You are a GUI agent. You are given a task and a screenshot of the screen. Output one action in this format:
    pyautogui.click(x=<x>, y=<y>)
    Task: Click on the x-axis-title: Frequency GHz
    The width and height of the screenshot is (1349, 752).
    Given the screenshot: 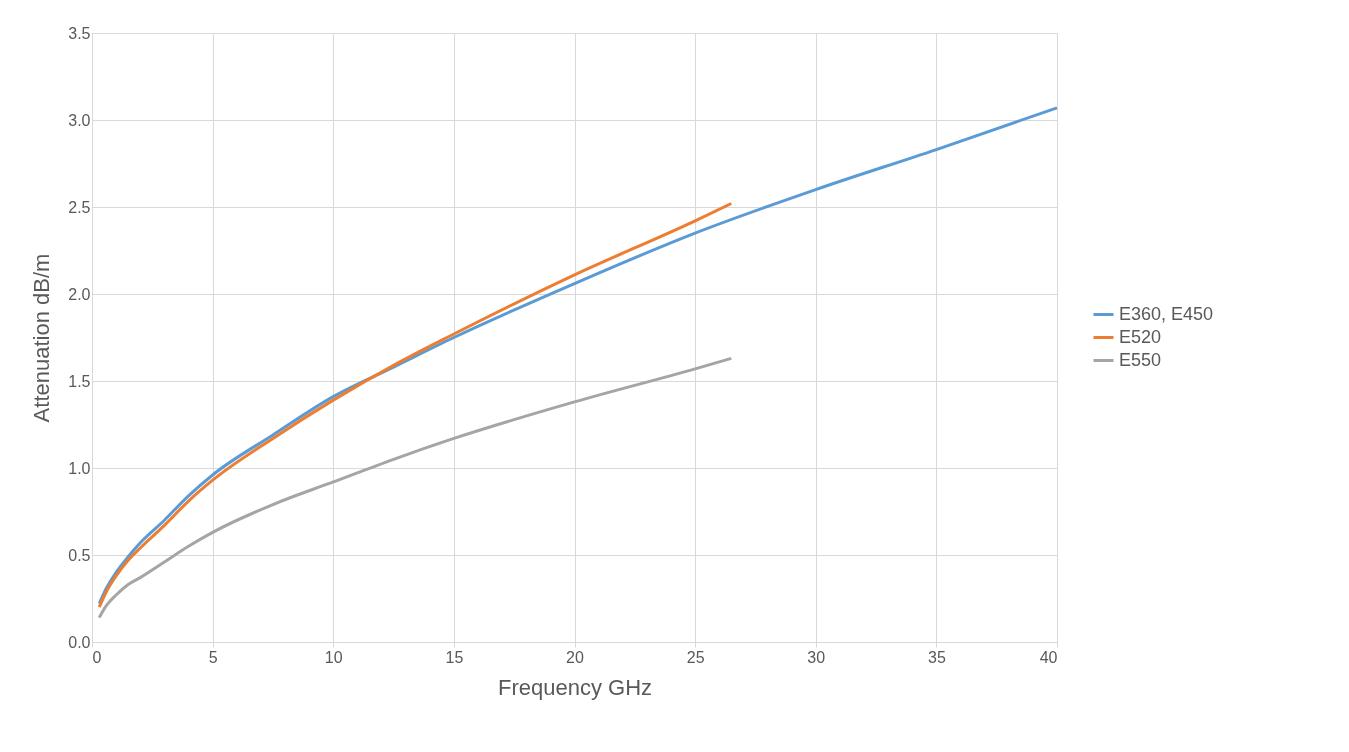 What is the action you would take?
    pyautogui.click(x=575, y=687)
    